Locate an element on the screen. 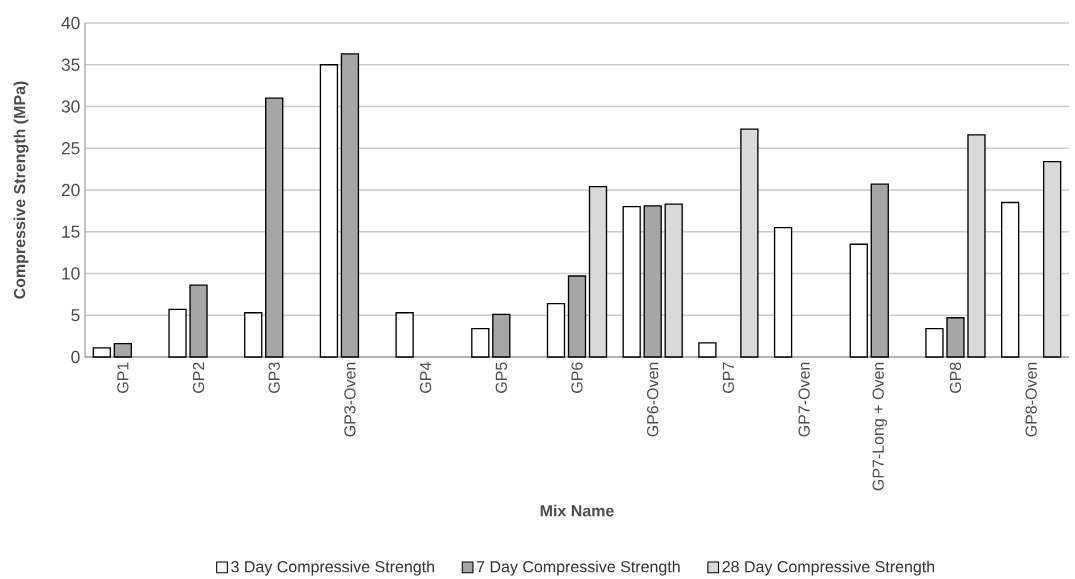 Image resolution: width=1075 pixels, height=579 pixels. x-tick-label: GP2 is located at coordinates (198, 377).